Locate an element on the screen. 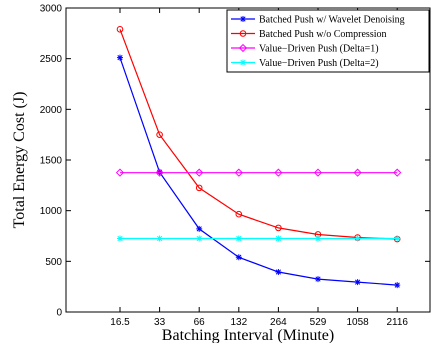 The height and width of the screenshot is (343, 435). x-tick-label: 2116 is located at coordinates (397, 322).